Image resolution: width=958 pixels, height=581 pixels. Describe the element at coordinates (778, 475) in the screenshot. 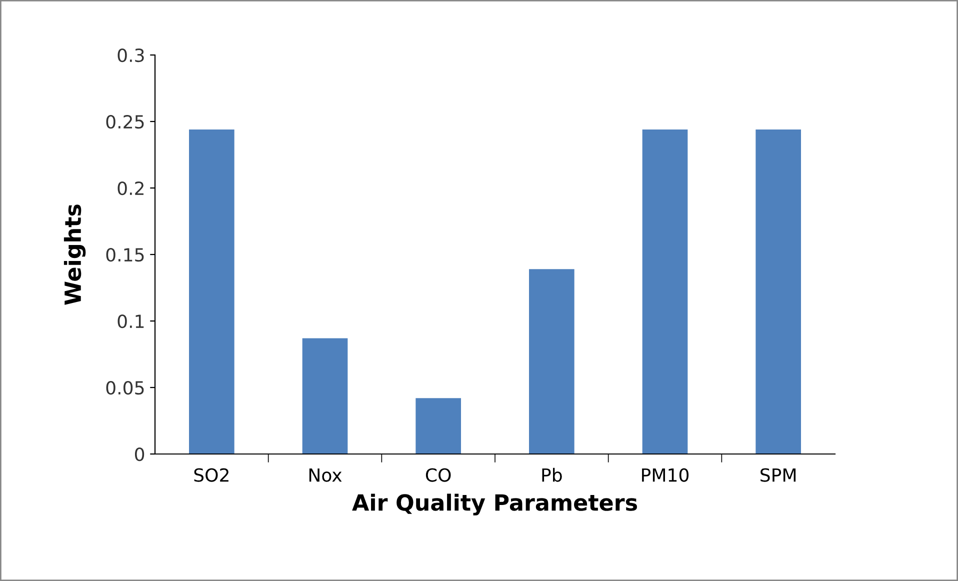

I see `x-tick-label: SPM` at that location.